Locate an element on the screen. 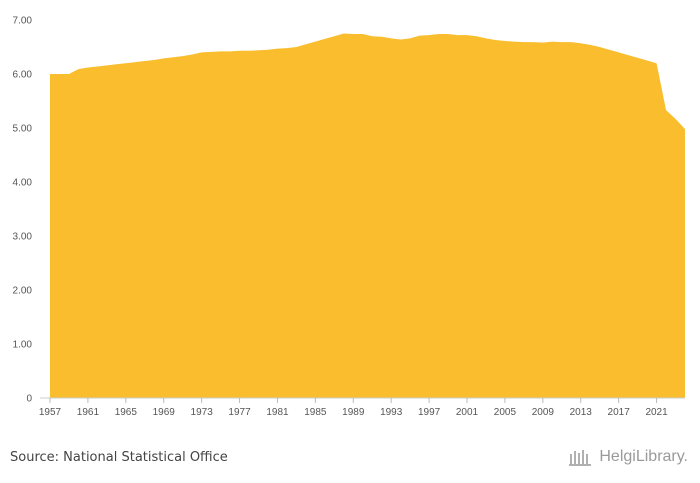  helgi-library-logo: HelgiLibrary. is located at coordinates (628, 457).